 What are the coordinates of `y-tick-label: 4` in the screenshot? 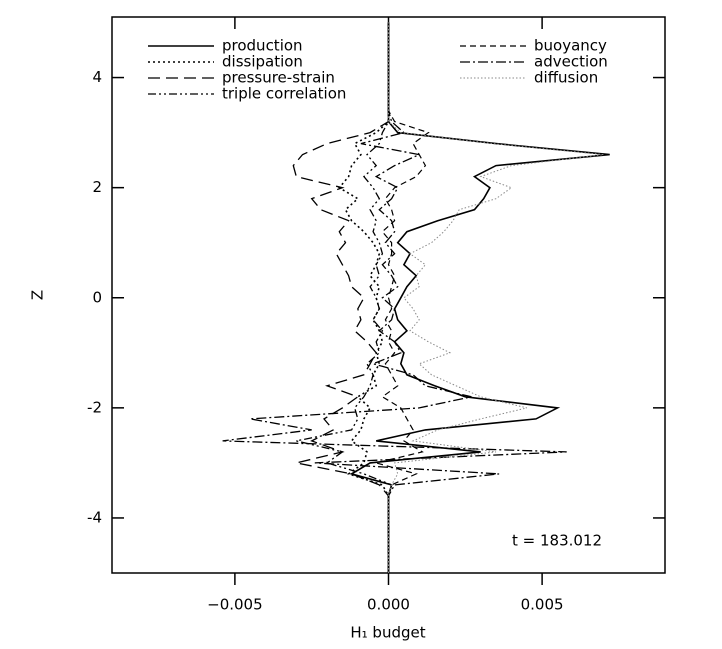 It's located at (97, 77).